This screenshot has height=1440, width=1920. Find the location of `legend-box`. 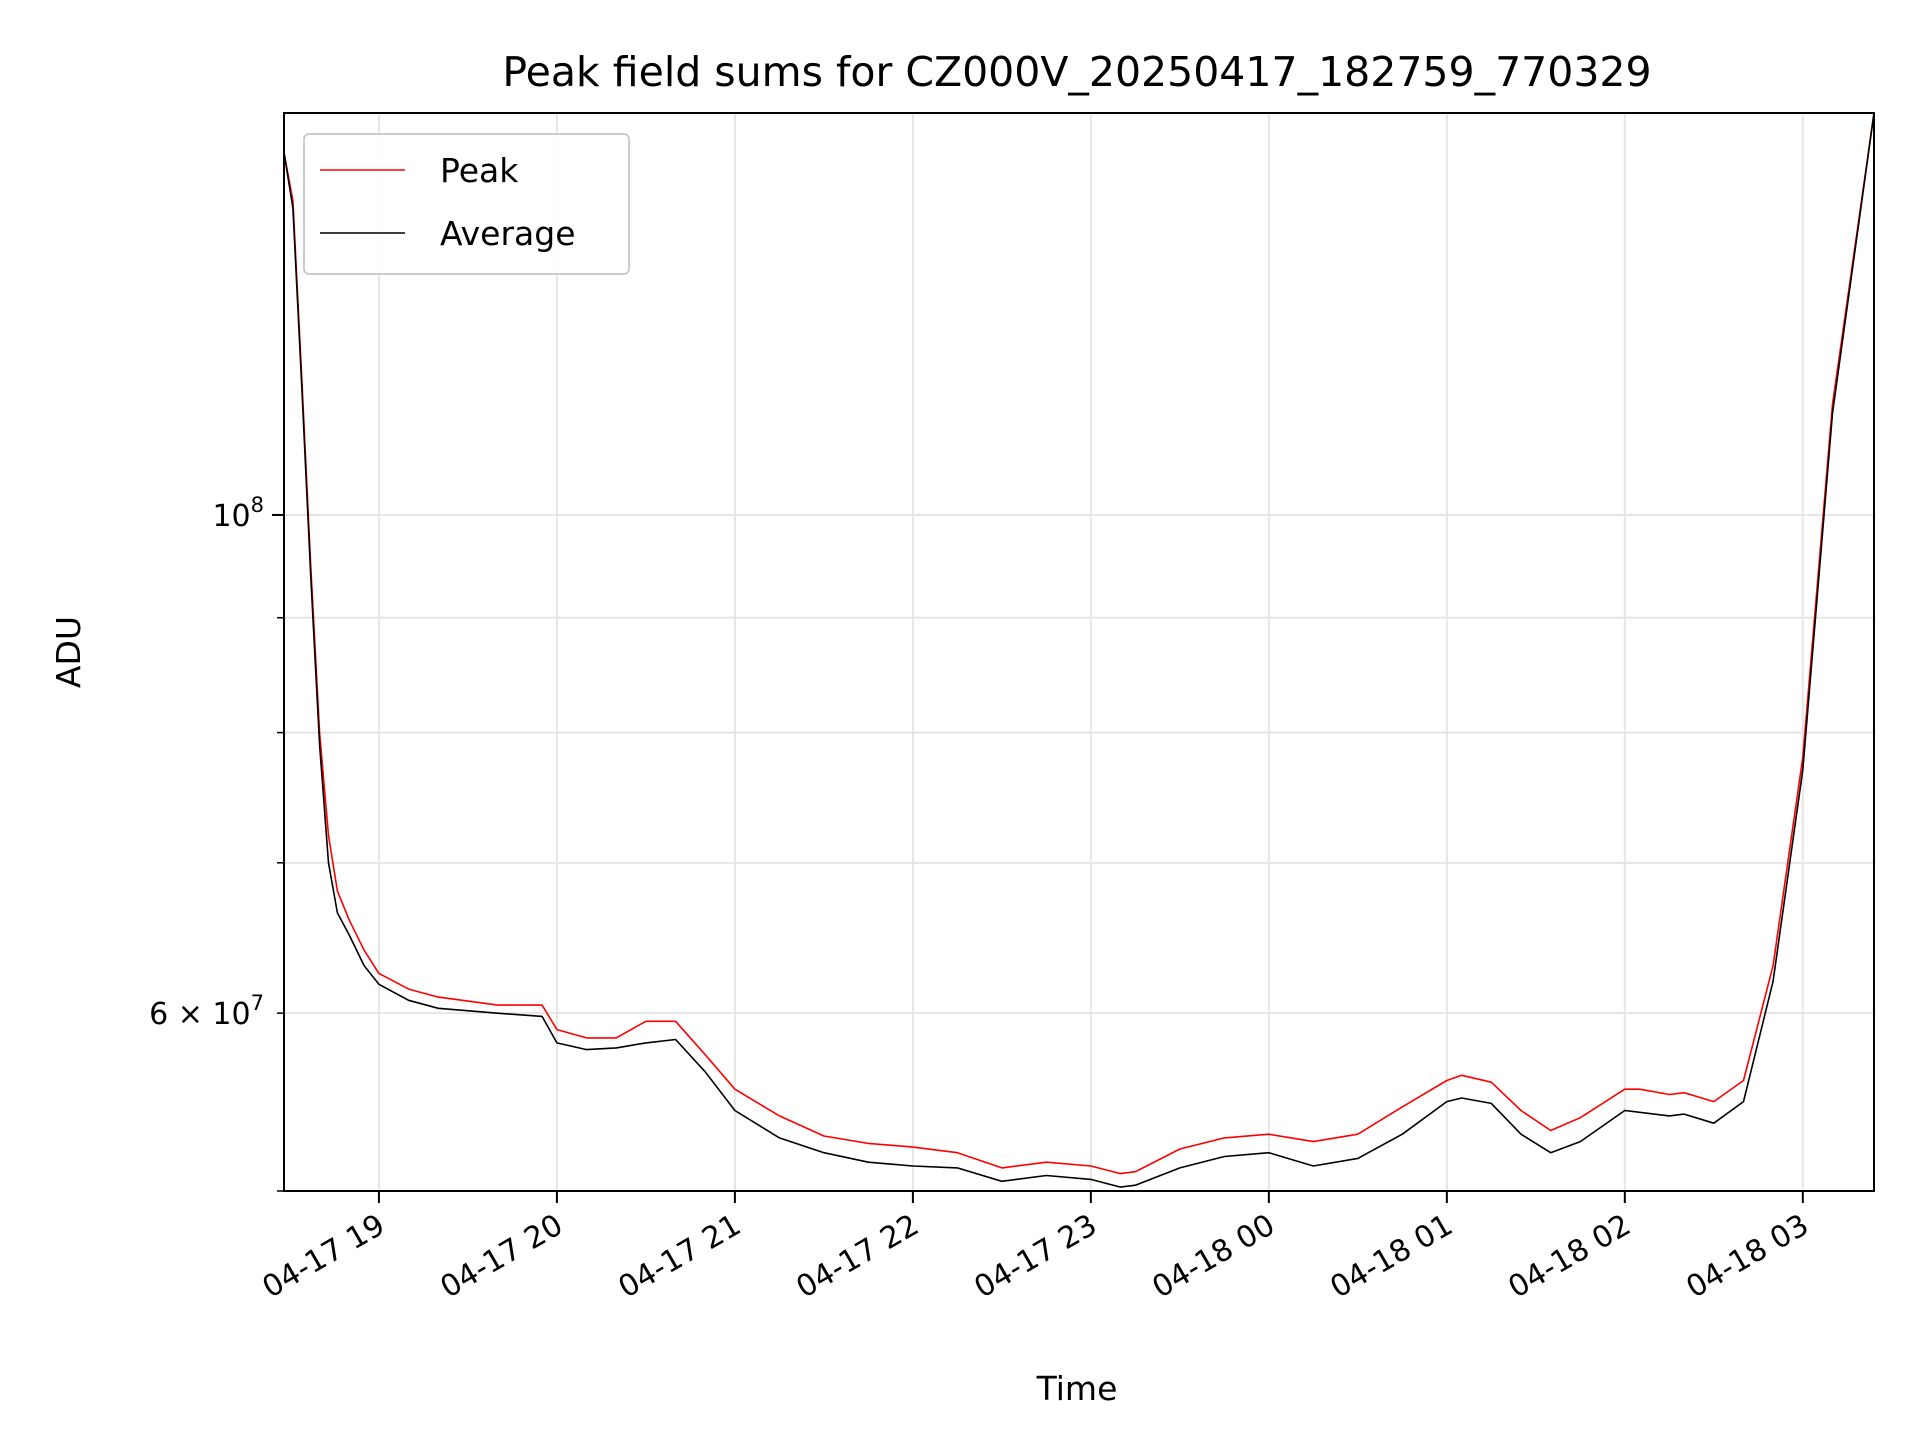

legend-box is located at coordinates (466, 204).